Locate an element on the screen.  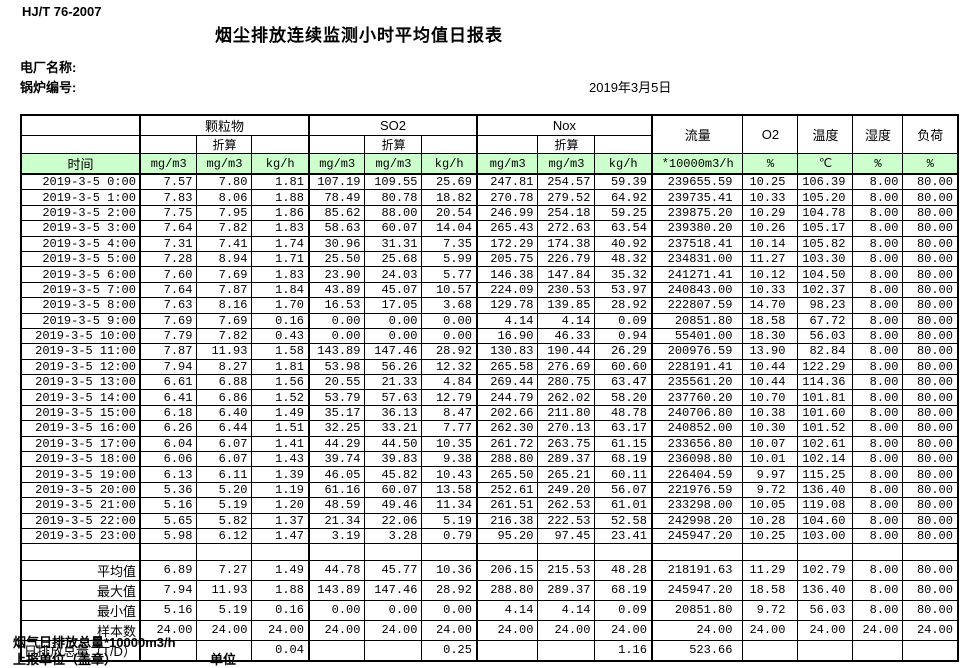
value-cell: 7.75 is located at coordinates (168, 213).